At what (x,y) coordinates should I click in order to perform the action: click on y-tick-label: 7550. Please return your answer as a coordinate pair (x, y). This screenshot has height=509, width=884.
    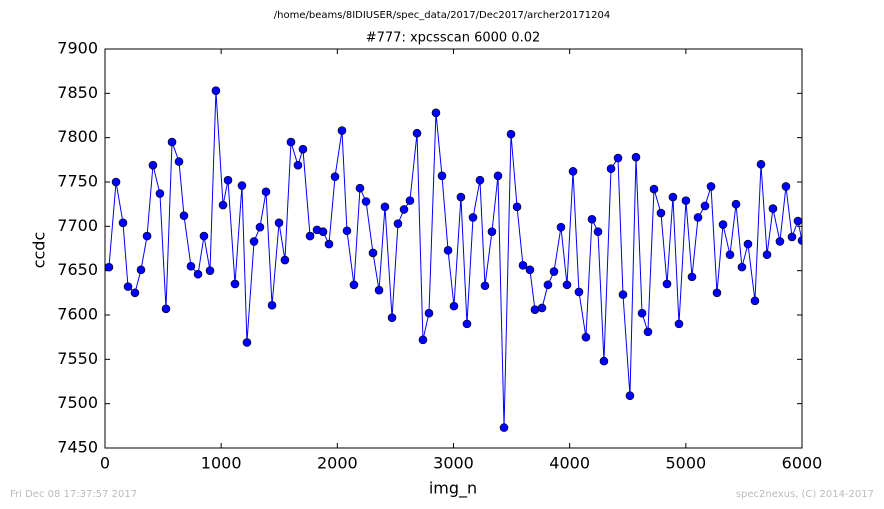
    Looking at the image, I should click on (77, 358).